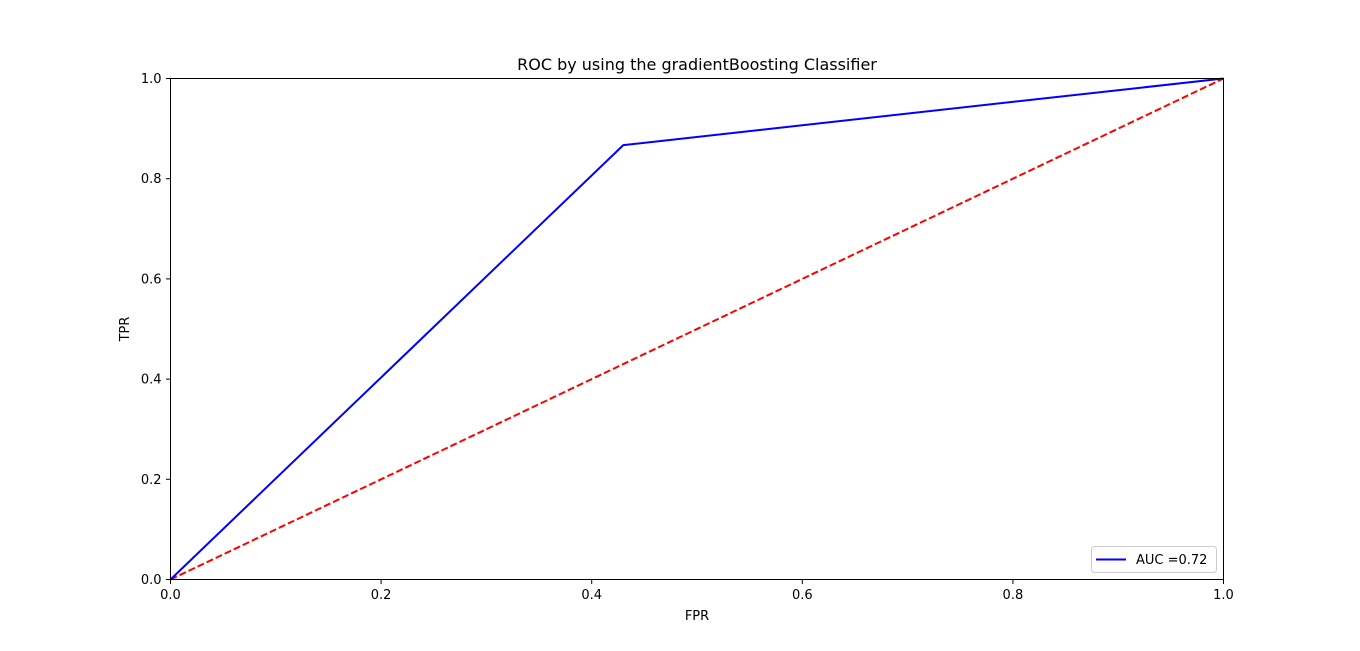 The image size is (1360, 651). I want to click on x-tick-label: 0.4, so click(591, 595).